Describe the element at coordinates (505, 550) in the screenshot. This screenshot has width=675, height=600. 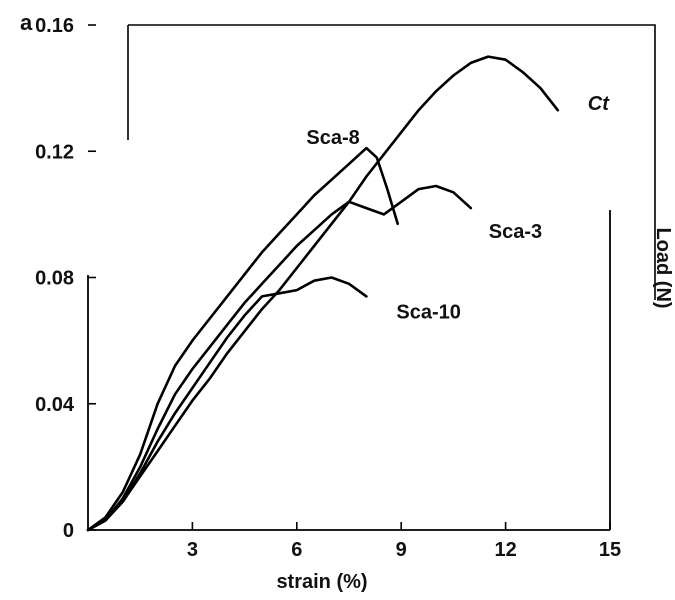
I see `x-tick-label: 12` at that location.